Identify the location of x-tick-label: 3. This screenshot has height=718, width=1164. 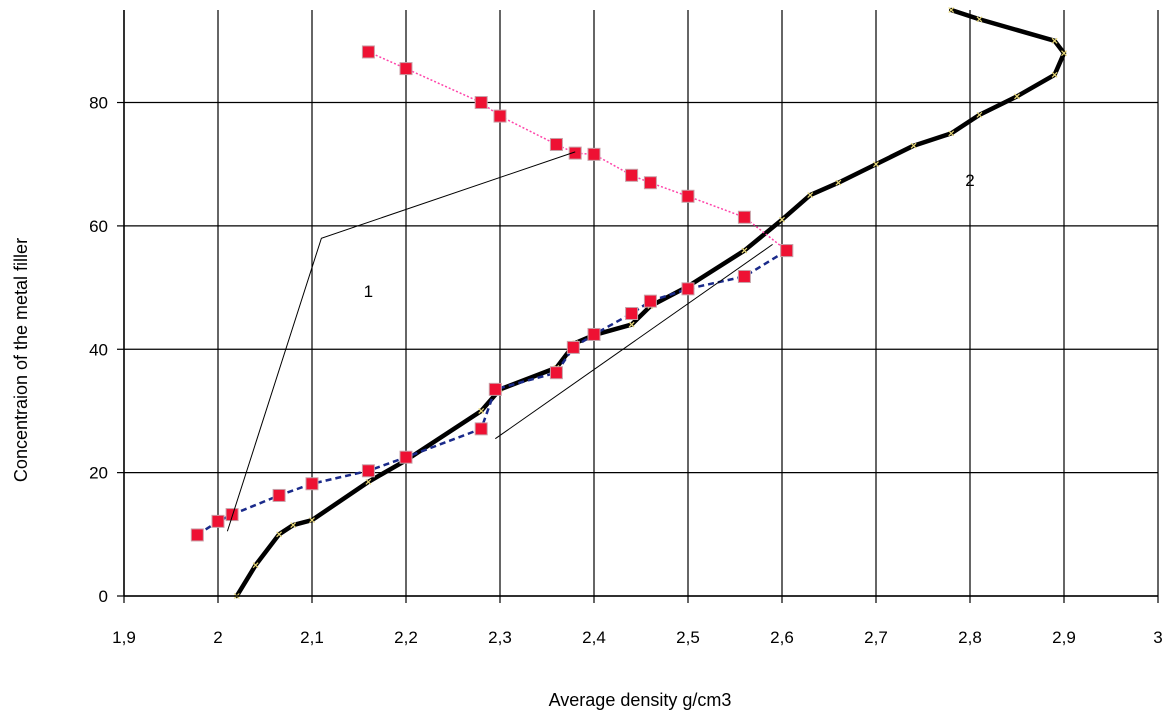
(1157, 637).